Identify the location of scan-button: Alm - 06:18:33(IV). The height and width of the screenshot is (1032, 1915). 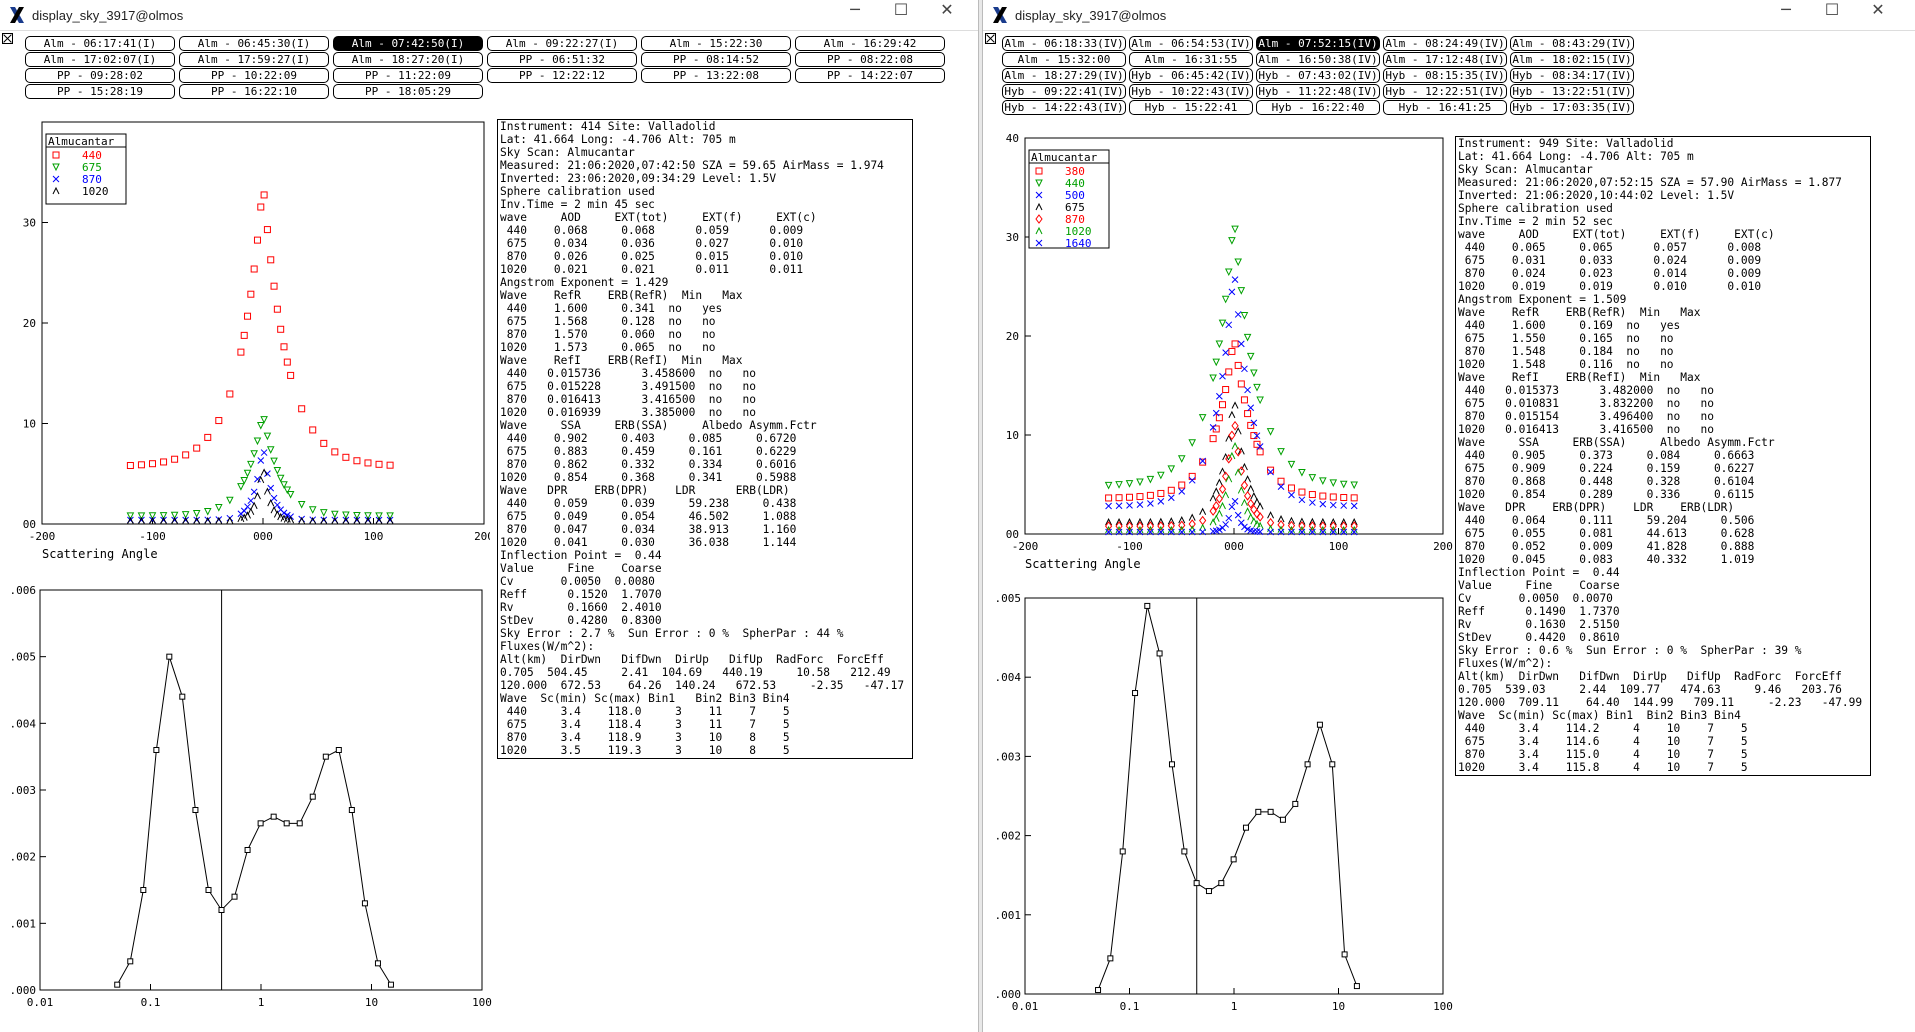
(1064, 43).